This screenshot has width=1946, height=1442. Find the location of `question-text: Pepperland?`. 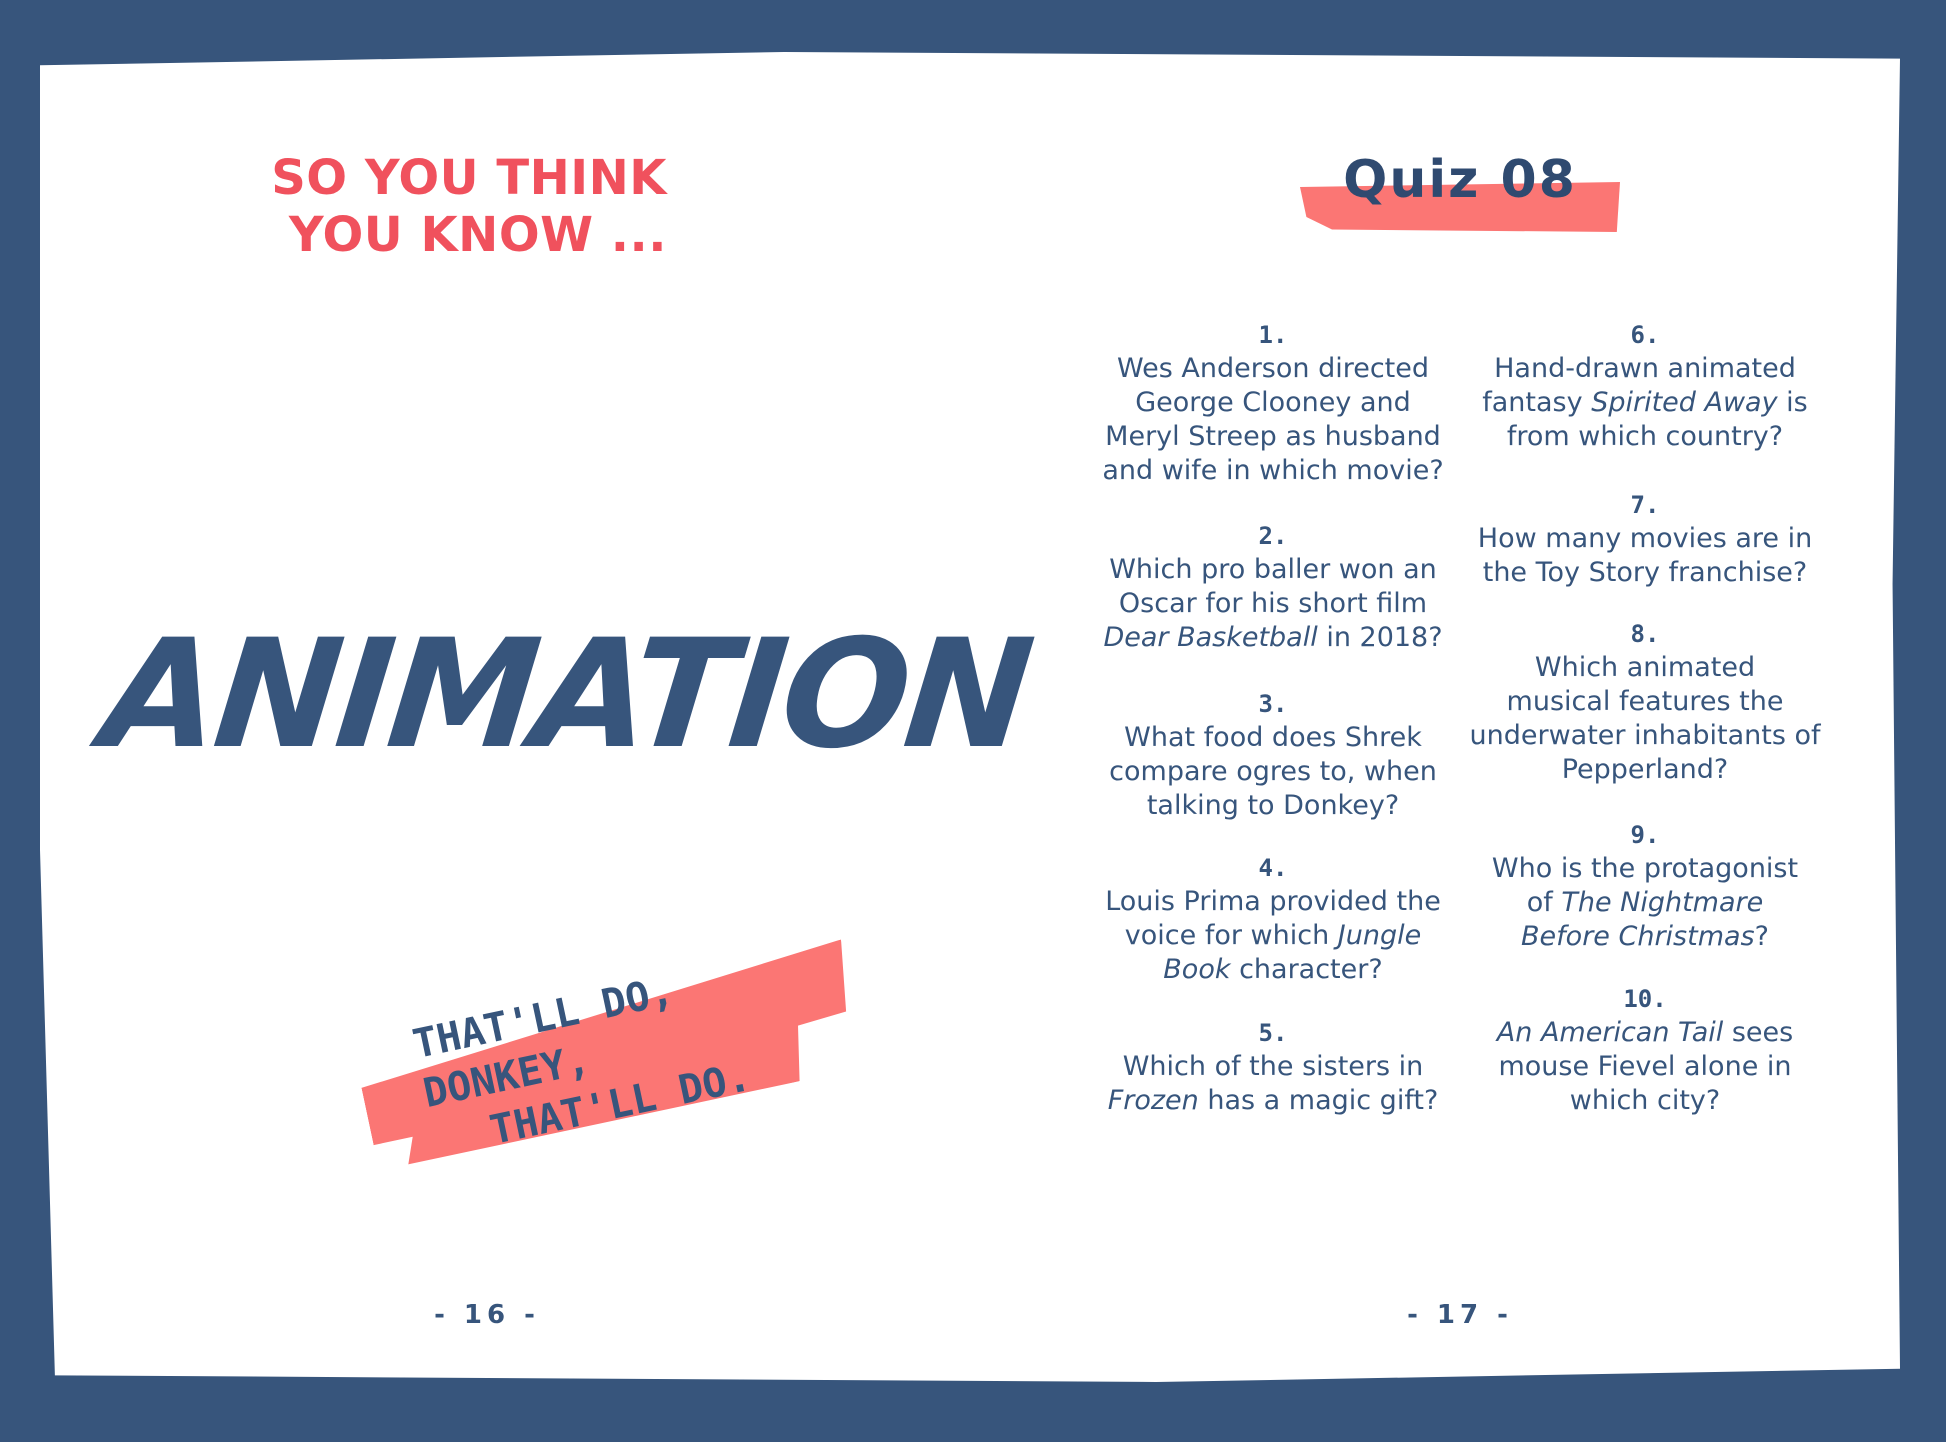

question-text: Pepperland? is located at coordinates (1645, 769).